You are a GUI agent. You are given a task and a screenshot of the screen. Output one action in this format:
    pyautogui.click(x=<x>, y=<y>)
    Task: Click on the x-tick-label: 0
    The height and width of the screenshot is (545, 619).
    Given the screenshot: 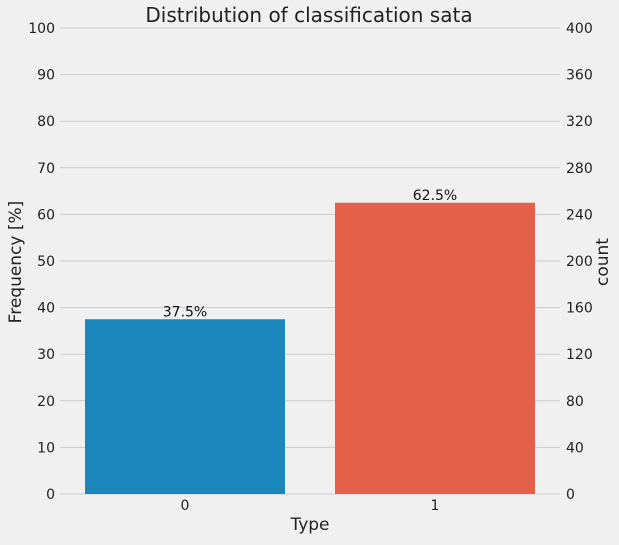 What is the action you would take?
    pyautogui.click(x=185, y=506)
    